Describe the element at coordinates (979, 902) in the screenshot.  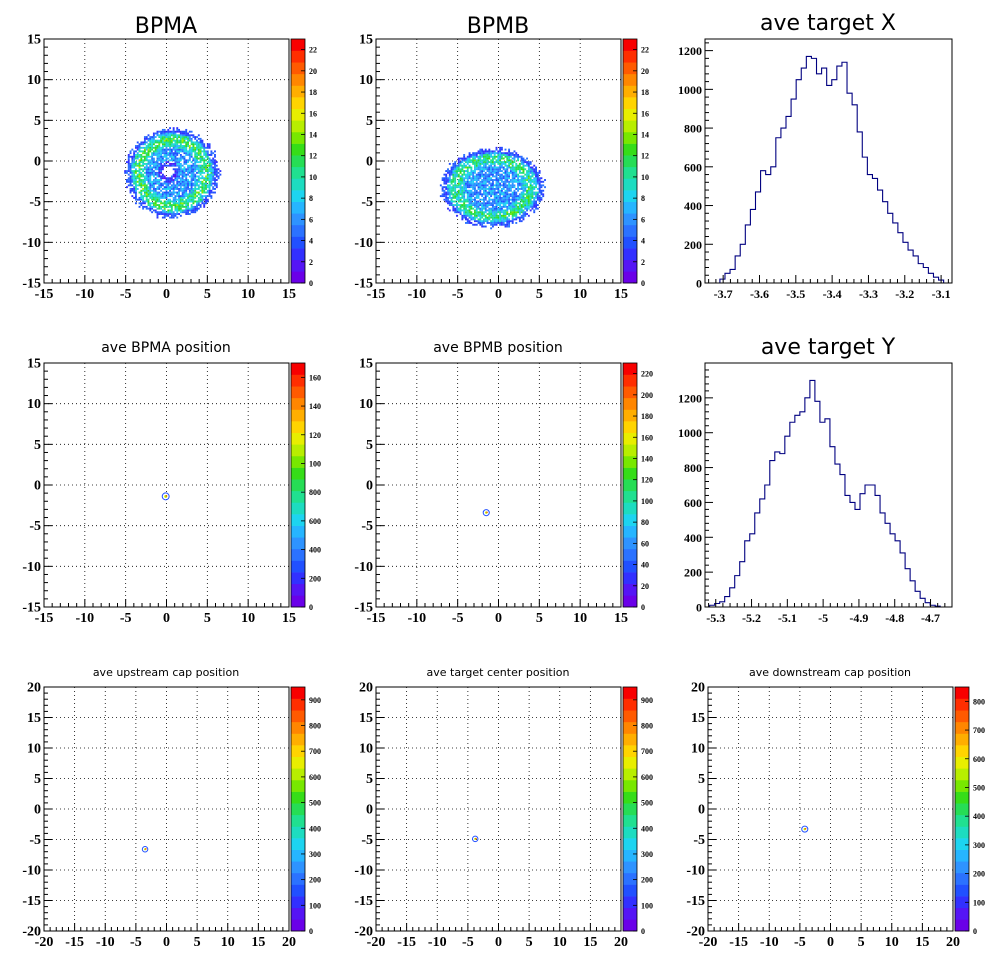
I see `palette-label: 100` at that location.